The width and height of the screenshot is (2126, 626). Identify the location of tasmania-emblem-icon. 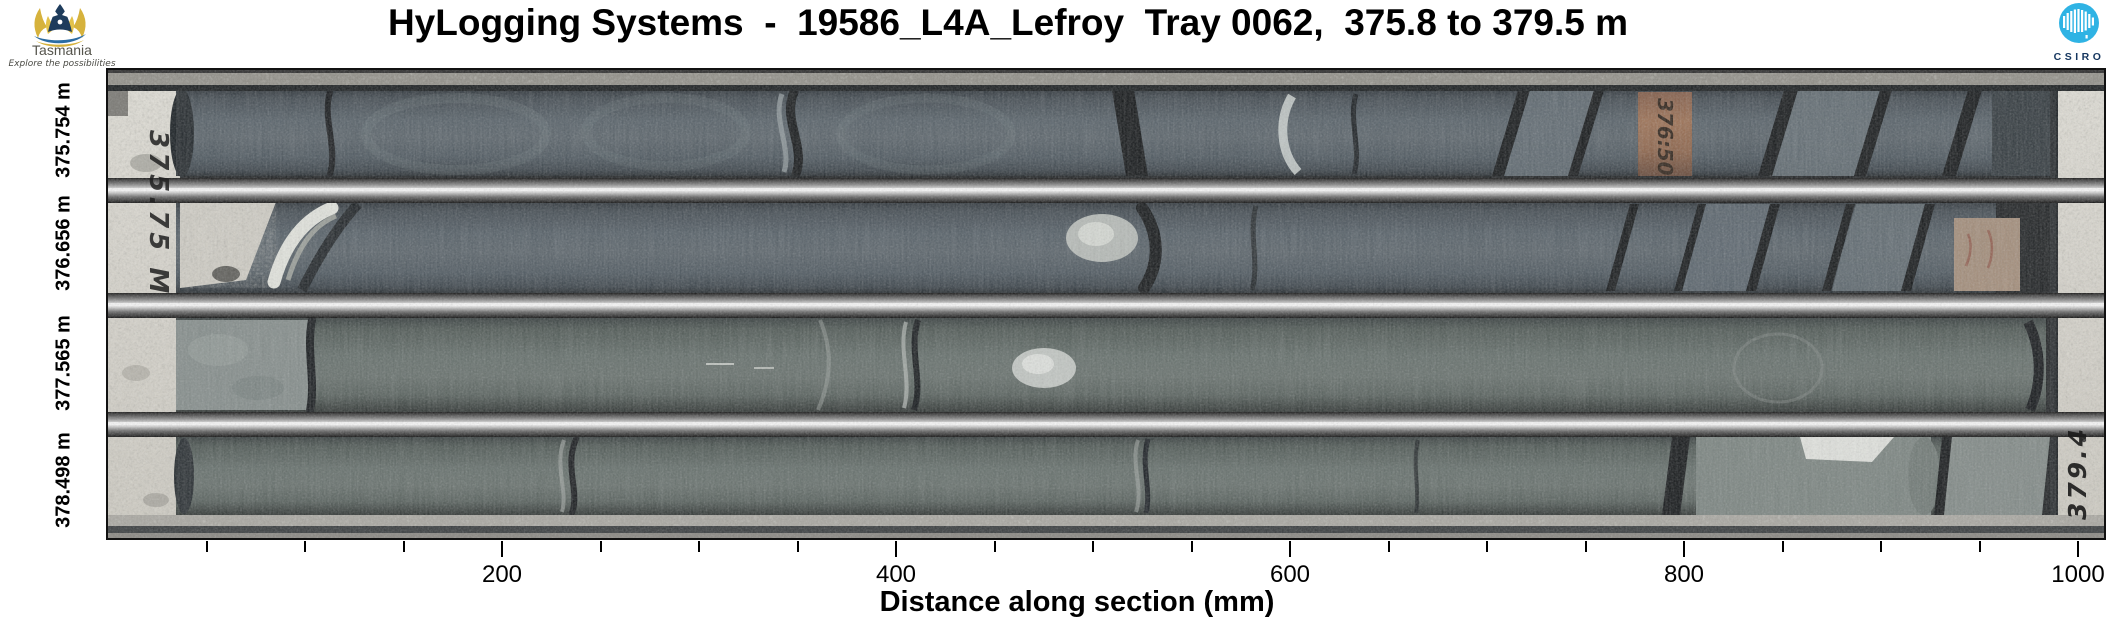
(60, 25).